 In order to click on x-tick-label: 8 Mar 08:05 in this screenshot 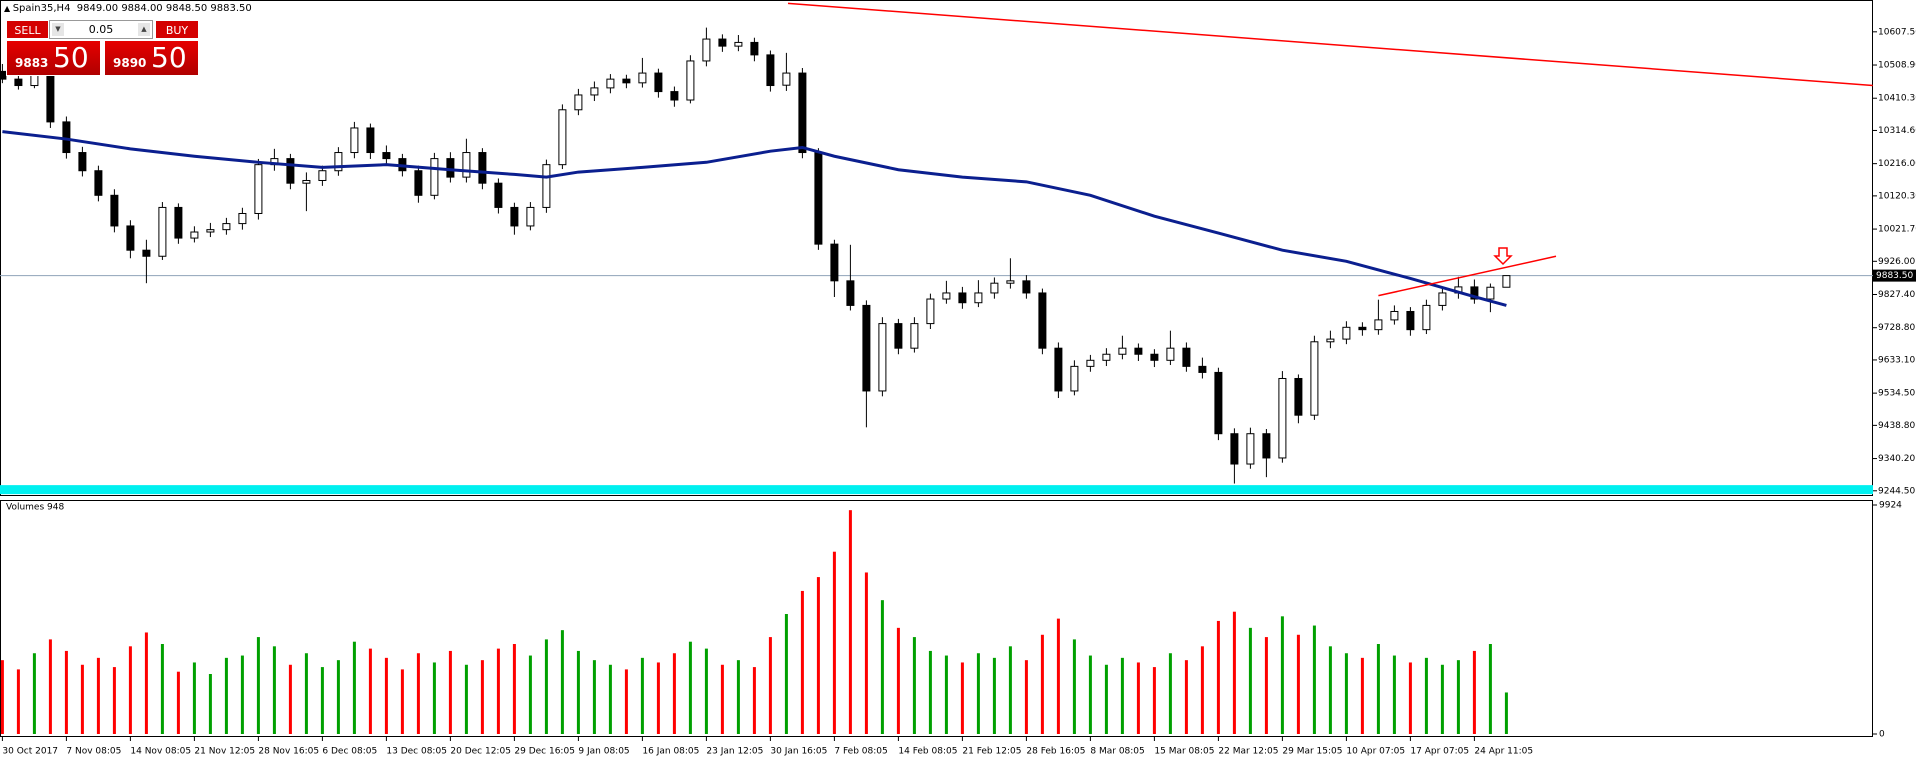, I will do `click(1117, 752)`.